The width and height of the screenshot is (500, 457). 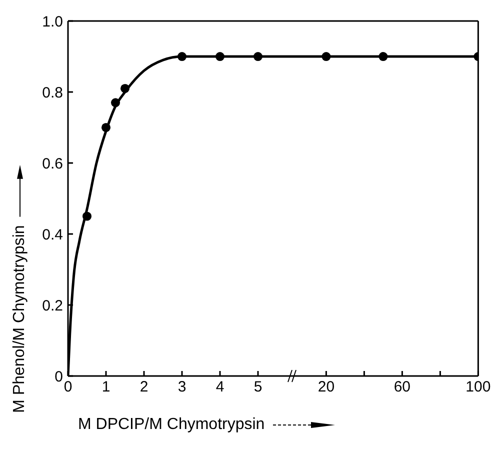 What do you see at coordinates (326, 387) in the screenshot?
I see `x-tick-label: 20` at bounding box center [326, 387].